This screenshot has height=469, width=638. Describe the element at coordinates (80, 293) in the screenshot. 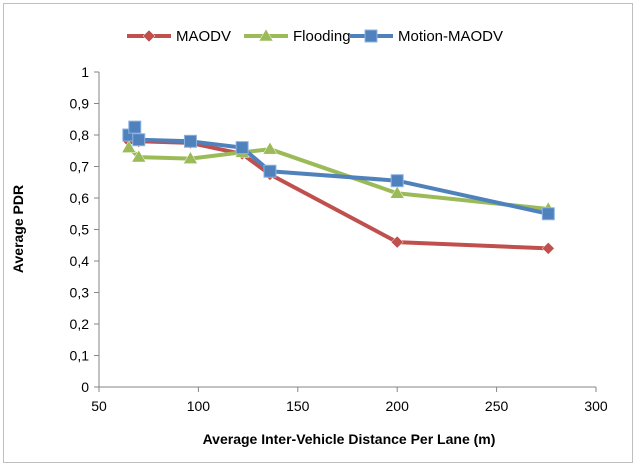

I see `y-tick-label: 0,3` at that location.